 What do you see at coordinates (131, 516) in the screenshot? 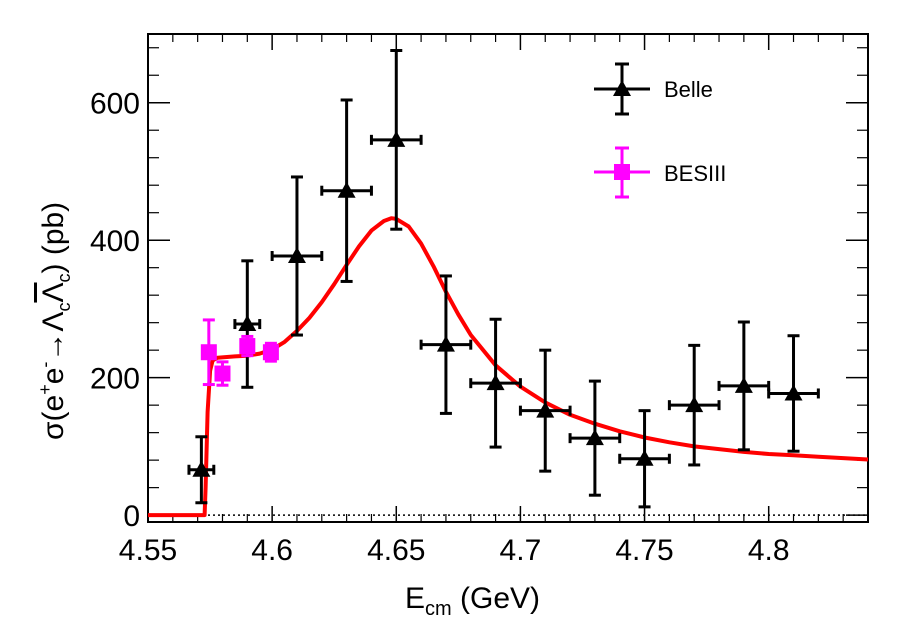
I see `y-tick-label: 0` at bounding box center [131, 516].